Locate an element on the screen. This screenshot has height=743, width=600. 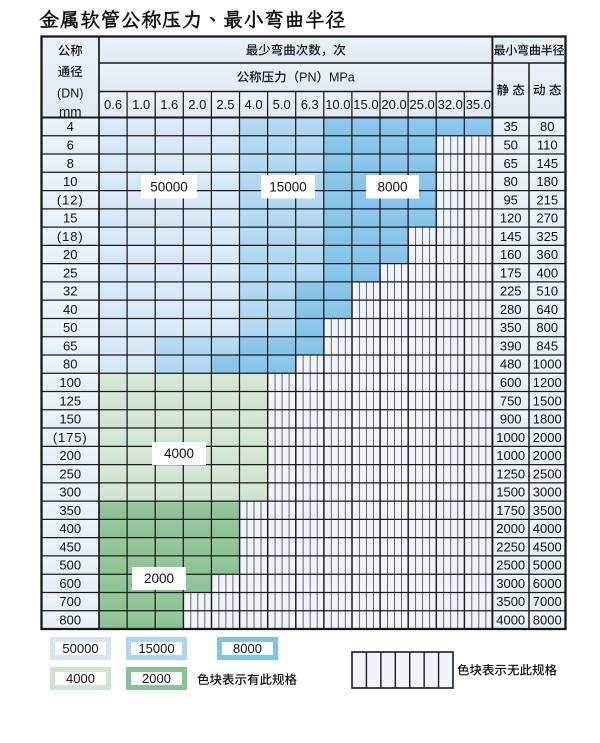
svg-text: 160 is located at coordinates (511, 254).